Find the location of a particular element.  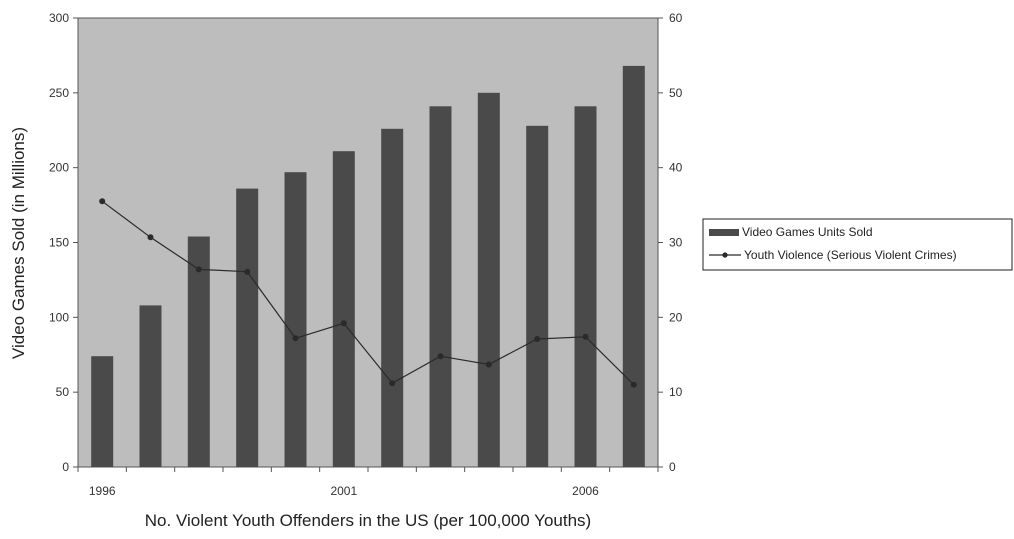

point-2003 is located at coordinates (440, 356).